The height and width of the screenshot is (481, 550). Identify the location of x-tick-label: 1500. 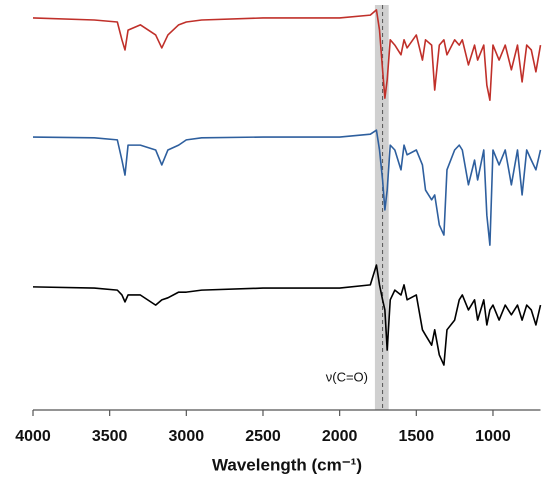
(417, 436).